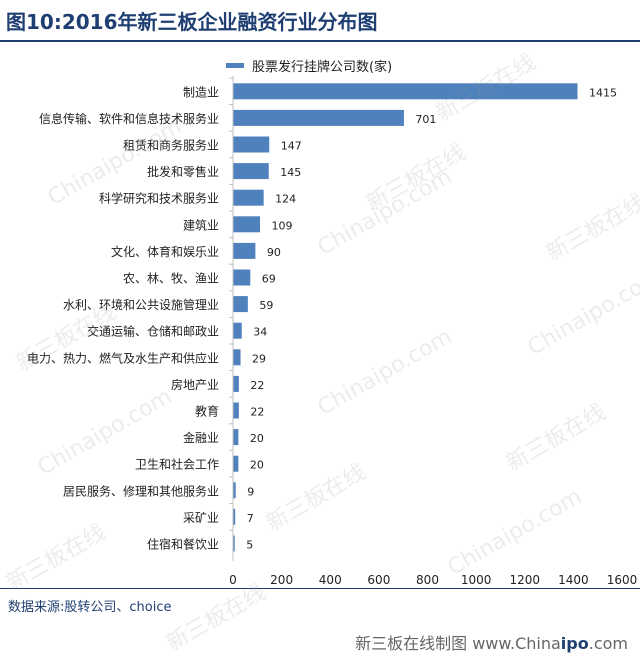  I want to click on category-label: 居民服务、修理和其他服务业, so click(141, 490).